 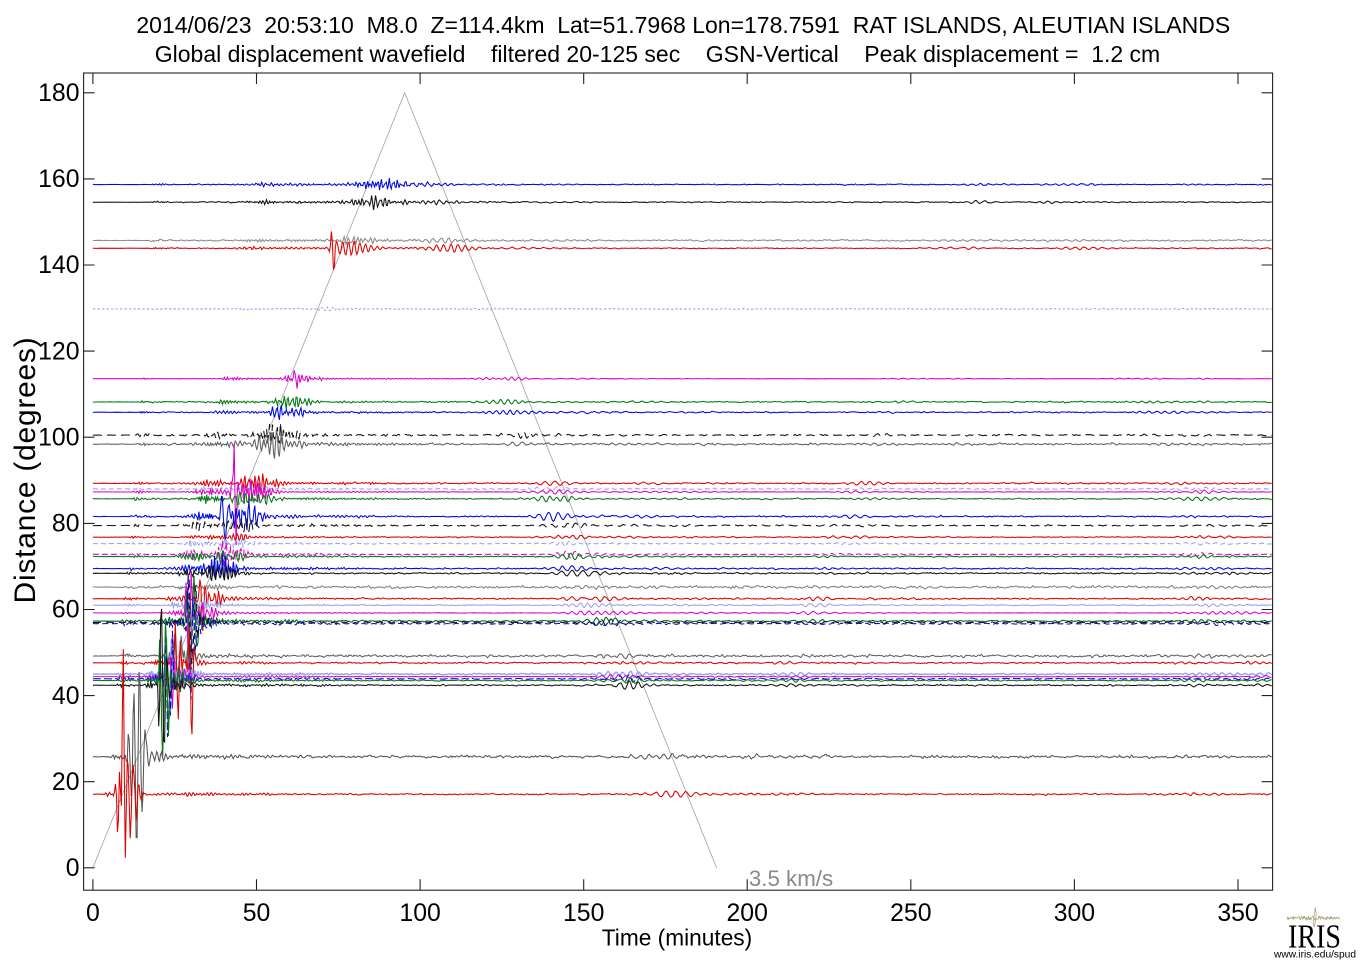 I want to click on svg-text: 300, so click(x=1074, y=913).